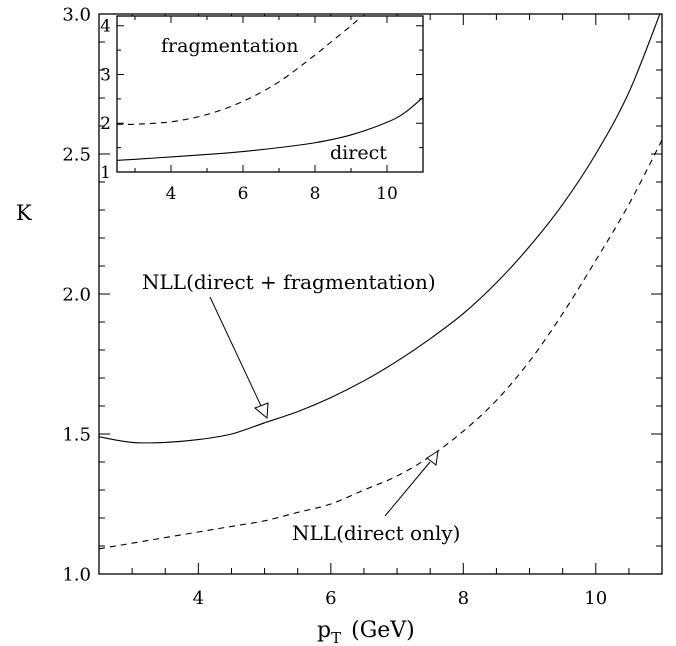 Image resolution: width=676 pixels, height=646 pixels. What do you see at coordinates (76, 294) in the screenshot?
I see `y-tick-label: 2.0` at bounding box center [76, 294].